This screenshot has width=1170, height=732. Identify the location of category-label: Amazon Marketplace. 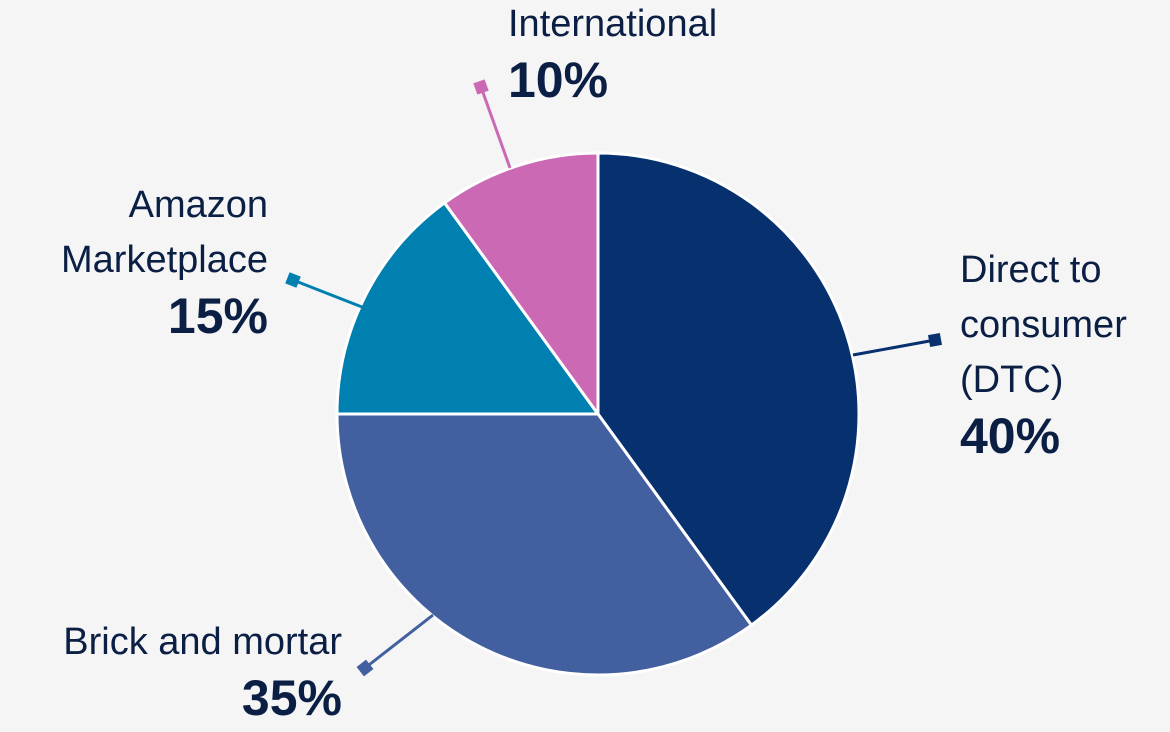
(164, 232).